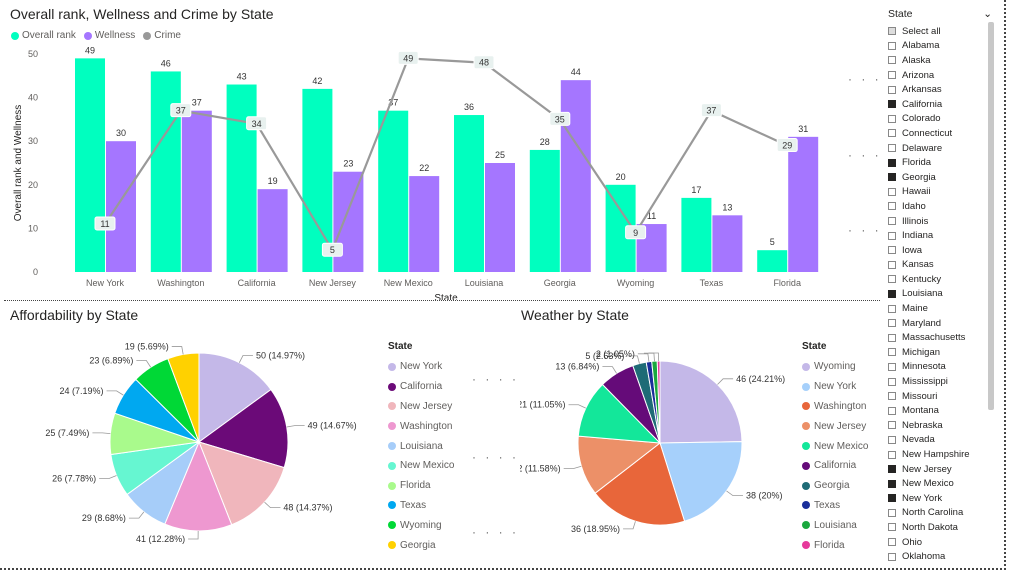 The height and width of the screenshot is (572, 1011). What do you see at coordinates (943, 133) in the screenshot?
I see `slicer-item: Connecticut` at bounding box center [943, 133].